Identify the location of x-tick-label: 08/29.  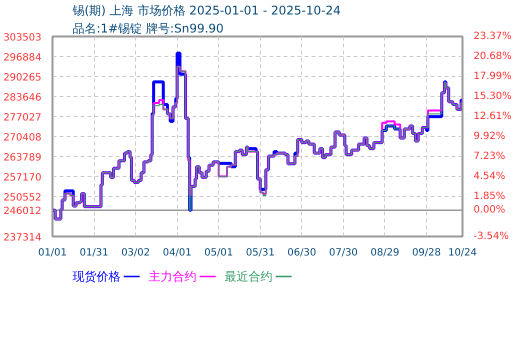
(385, 253).